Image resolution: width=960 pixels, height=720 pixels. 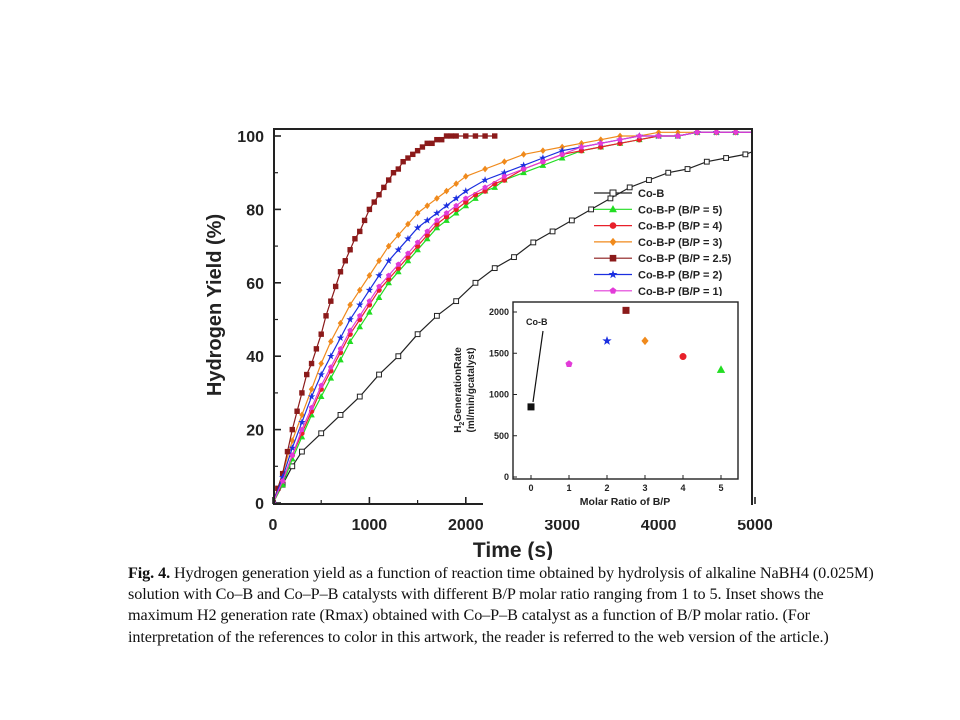 What do you see at coordinates (537, 322) in the screenshot?
I see `inset-annotation: Co-B` at bounding box center [537, 322].